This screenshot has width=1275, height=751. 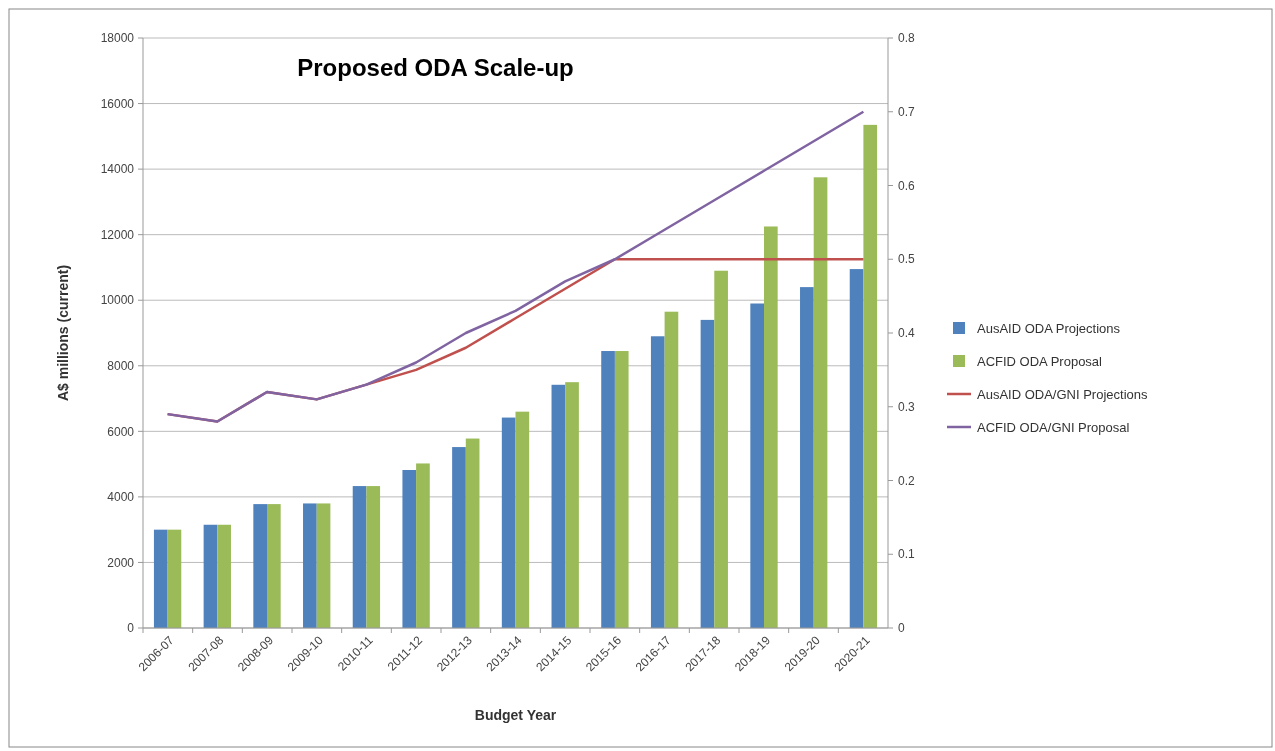 I want to click on legend-label: ACFID ODA/GNI Proposal, so click(x=1053, y=427).